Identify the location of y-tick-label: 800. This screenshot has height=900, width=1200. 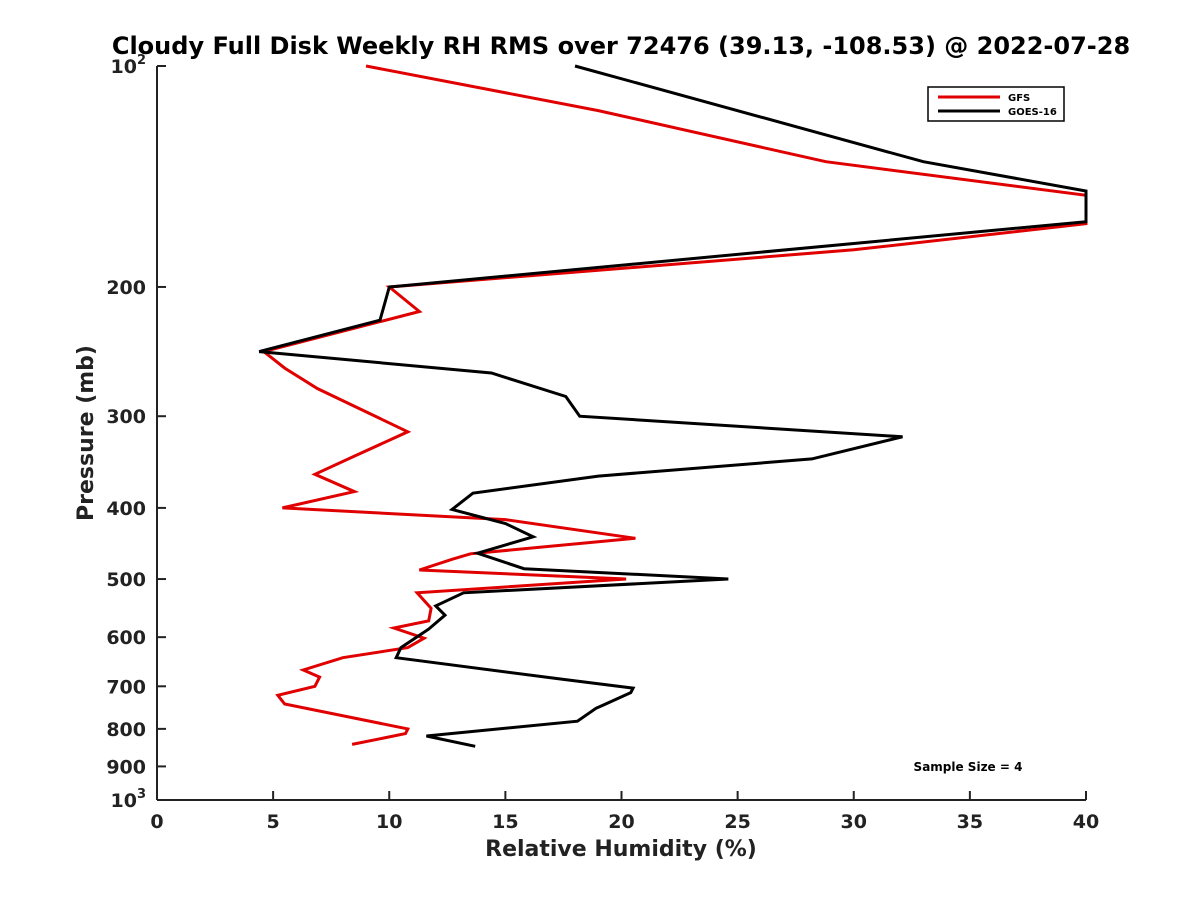
(126, 730).